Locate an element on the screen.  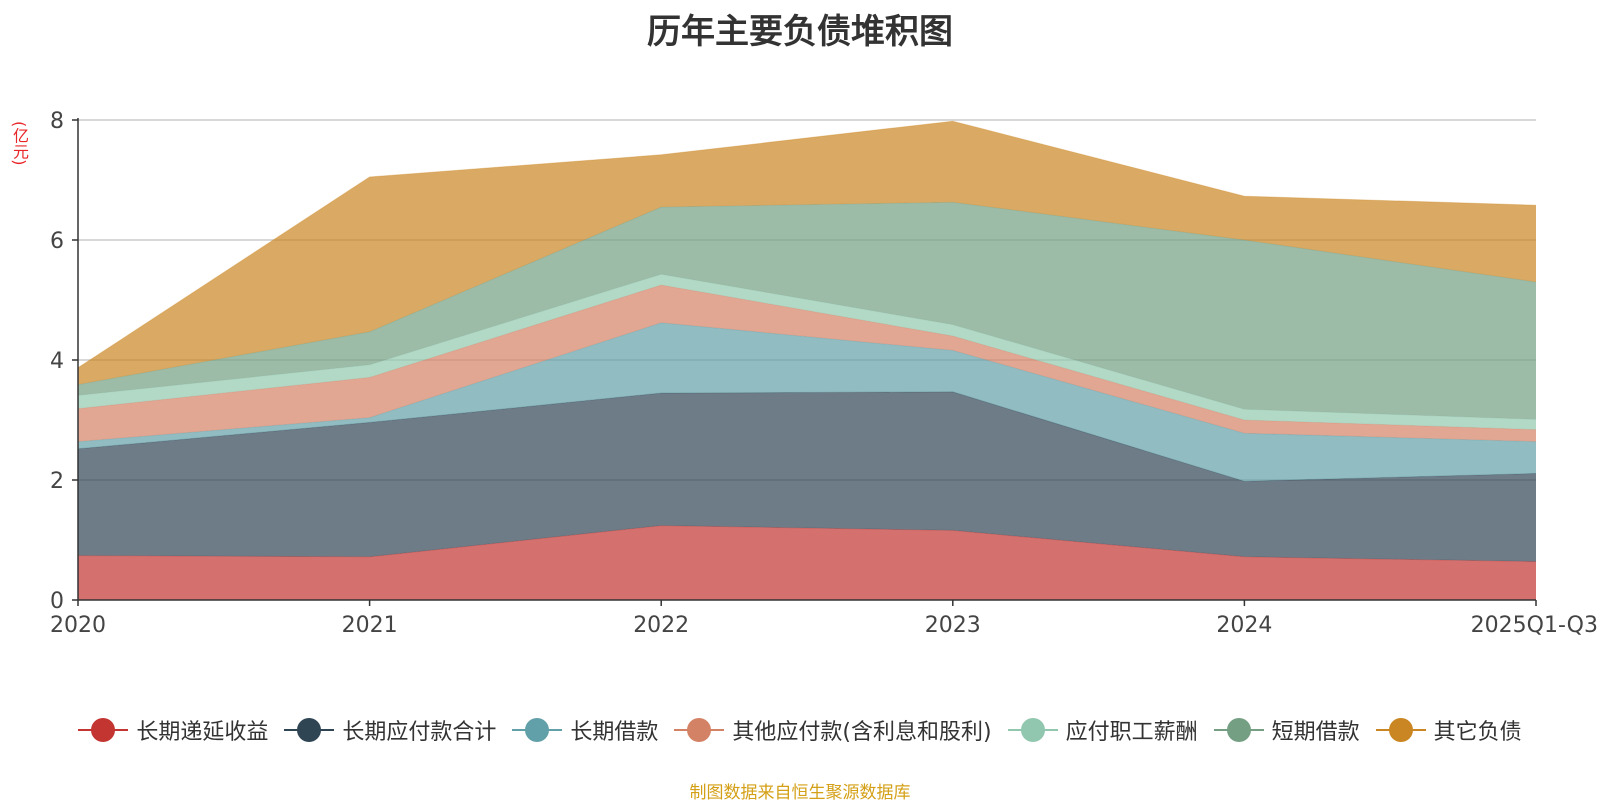
legend-label: 短期借款 is located at coordinates (1315, 732).